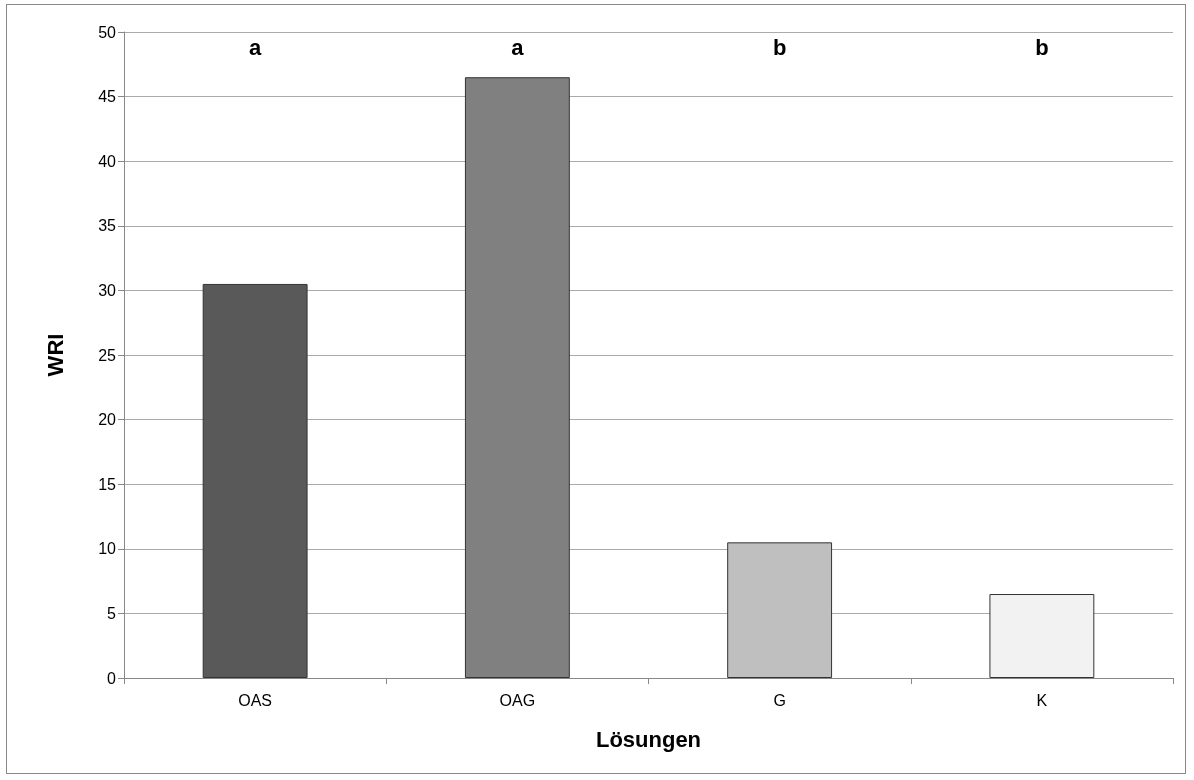  What do you see at coordinates (648, 739) in the screenshot?
I see `x-axis-title: Lösungen` at bounding box center [648, 739].